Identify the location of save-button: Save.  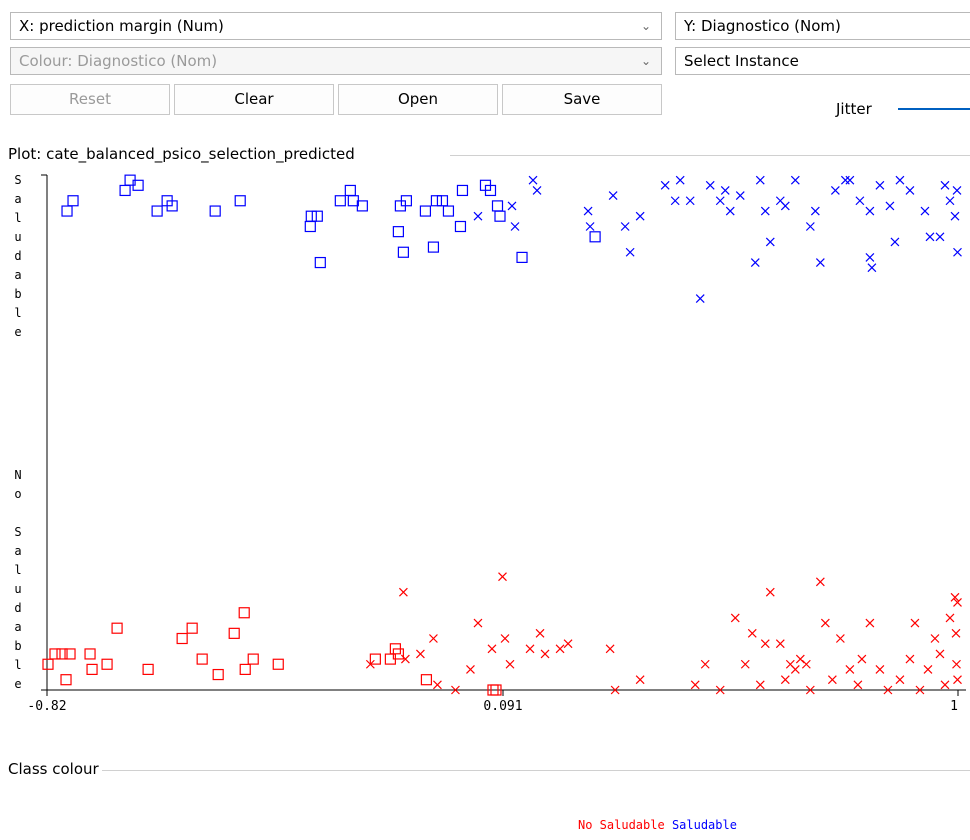
(582, 99).